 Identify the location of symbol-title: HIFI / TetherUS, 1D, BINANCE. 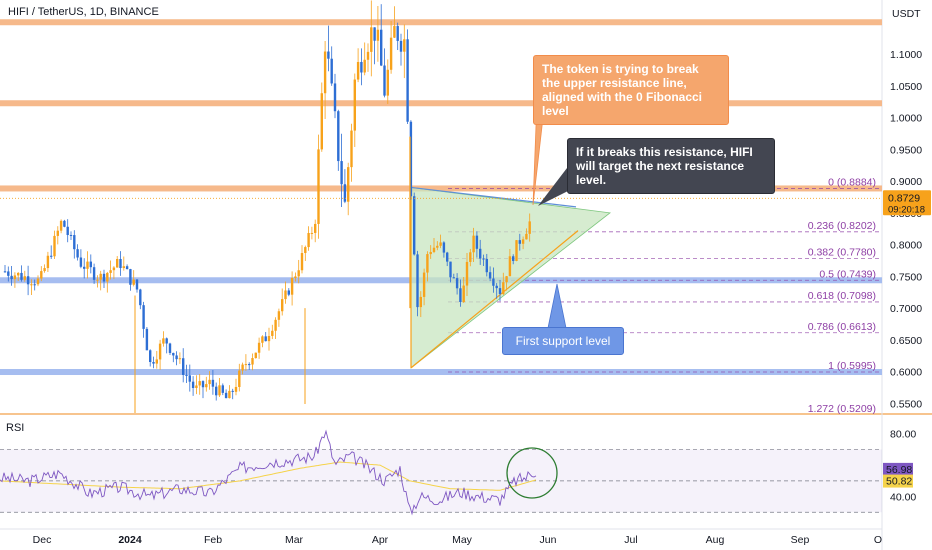
(83, 12).